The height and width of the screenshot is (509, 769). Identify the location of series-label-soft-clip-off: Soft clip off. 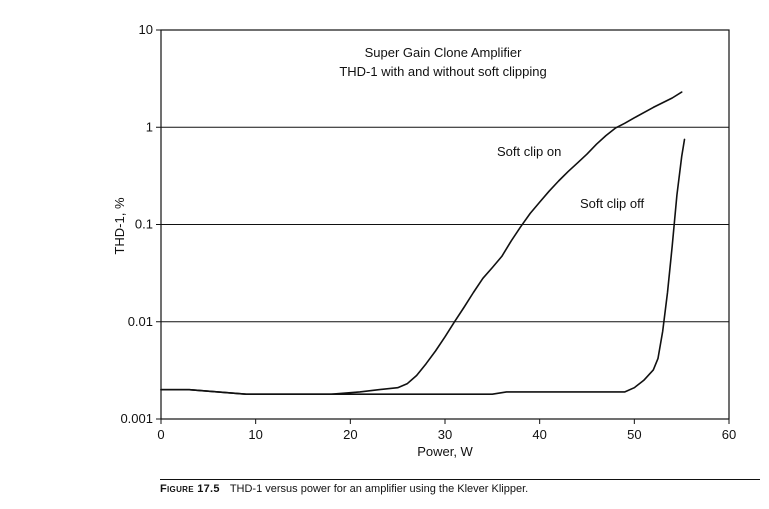
(612, 203).